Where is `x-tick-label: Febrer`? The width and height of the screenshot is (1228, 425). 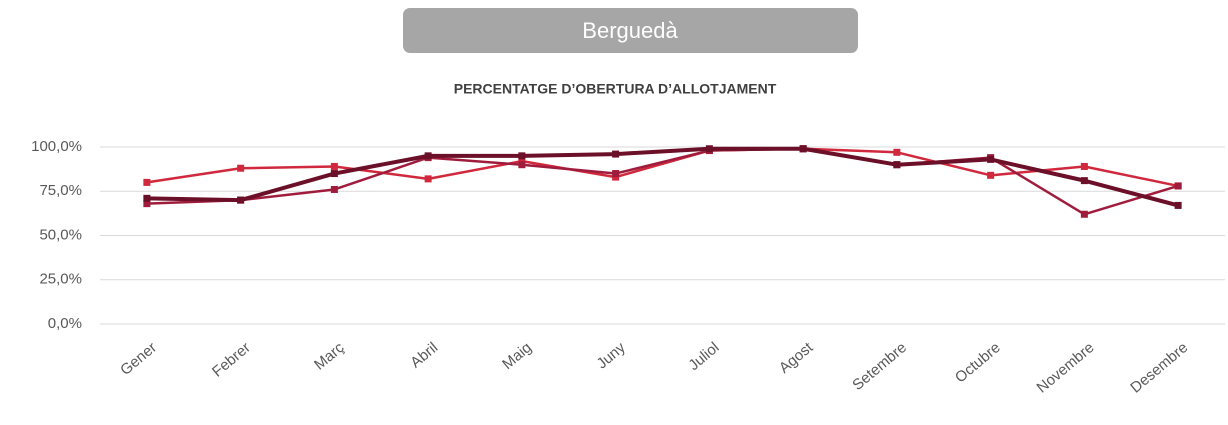 x-tick-label: Febrer is located at coordinates (231, 359).